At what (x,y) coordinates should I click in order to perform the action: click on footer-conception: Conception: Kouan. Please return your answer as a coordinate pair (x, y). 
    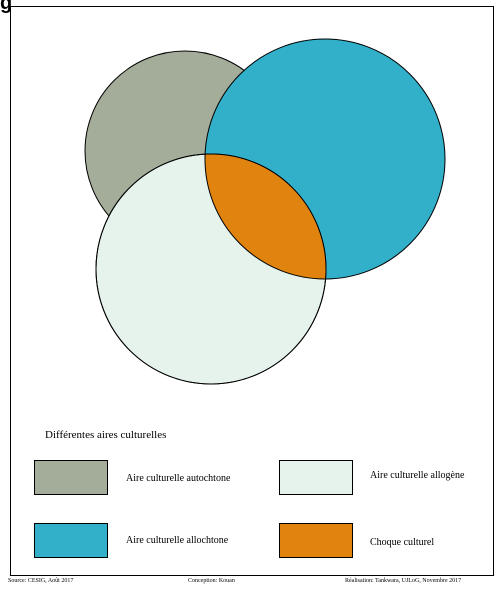
    Looking at the image, I should click on (211, 581).